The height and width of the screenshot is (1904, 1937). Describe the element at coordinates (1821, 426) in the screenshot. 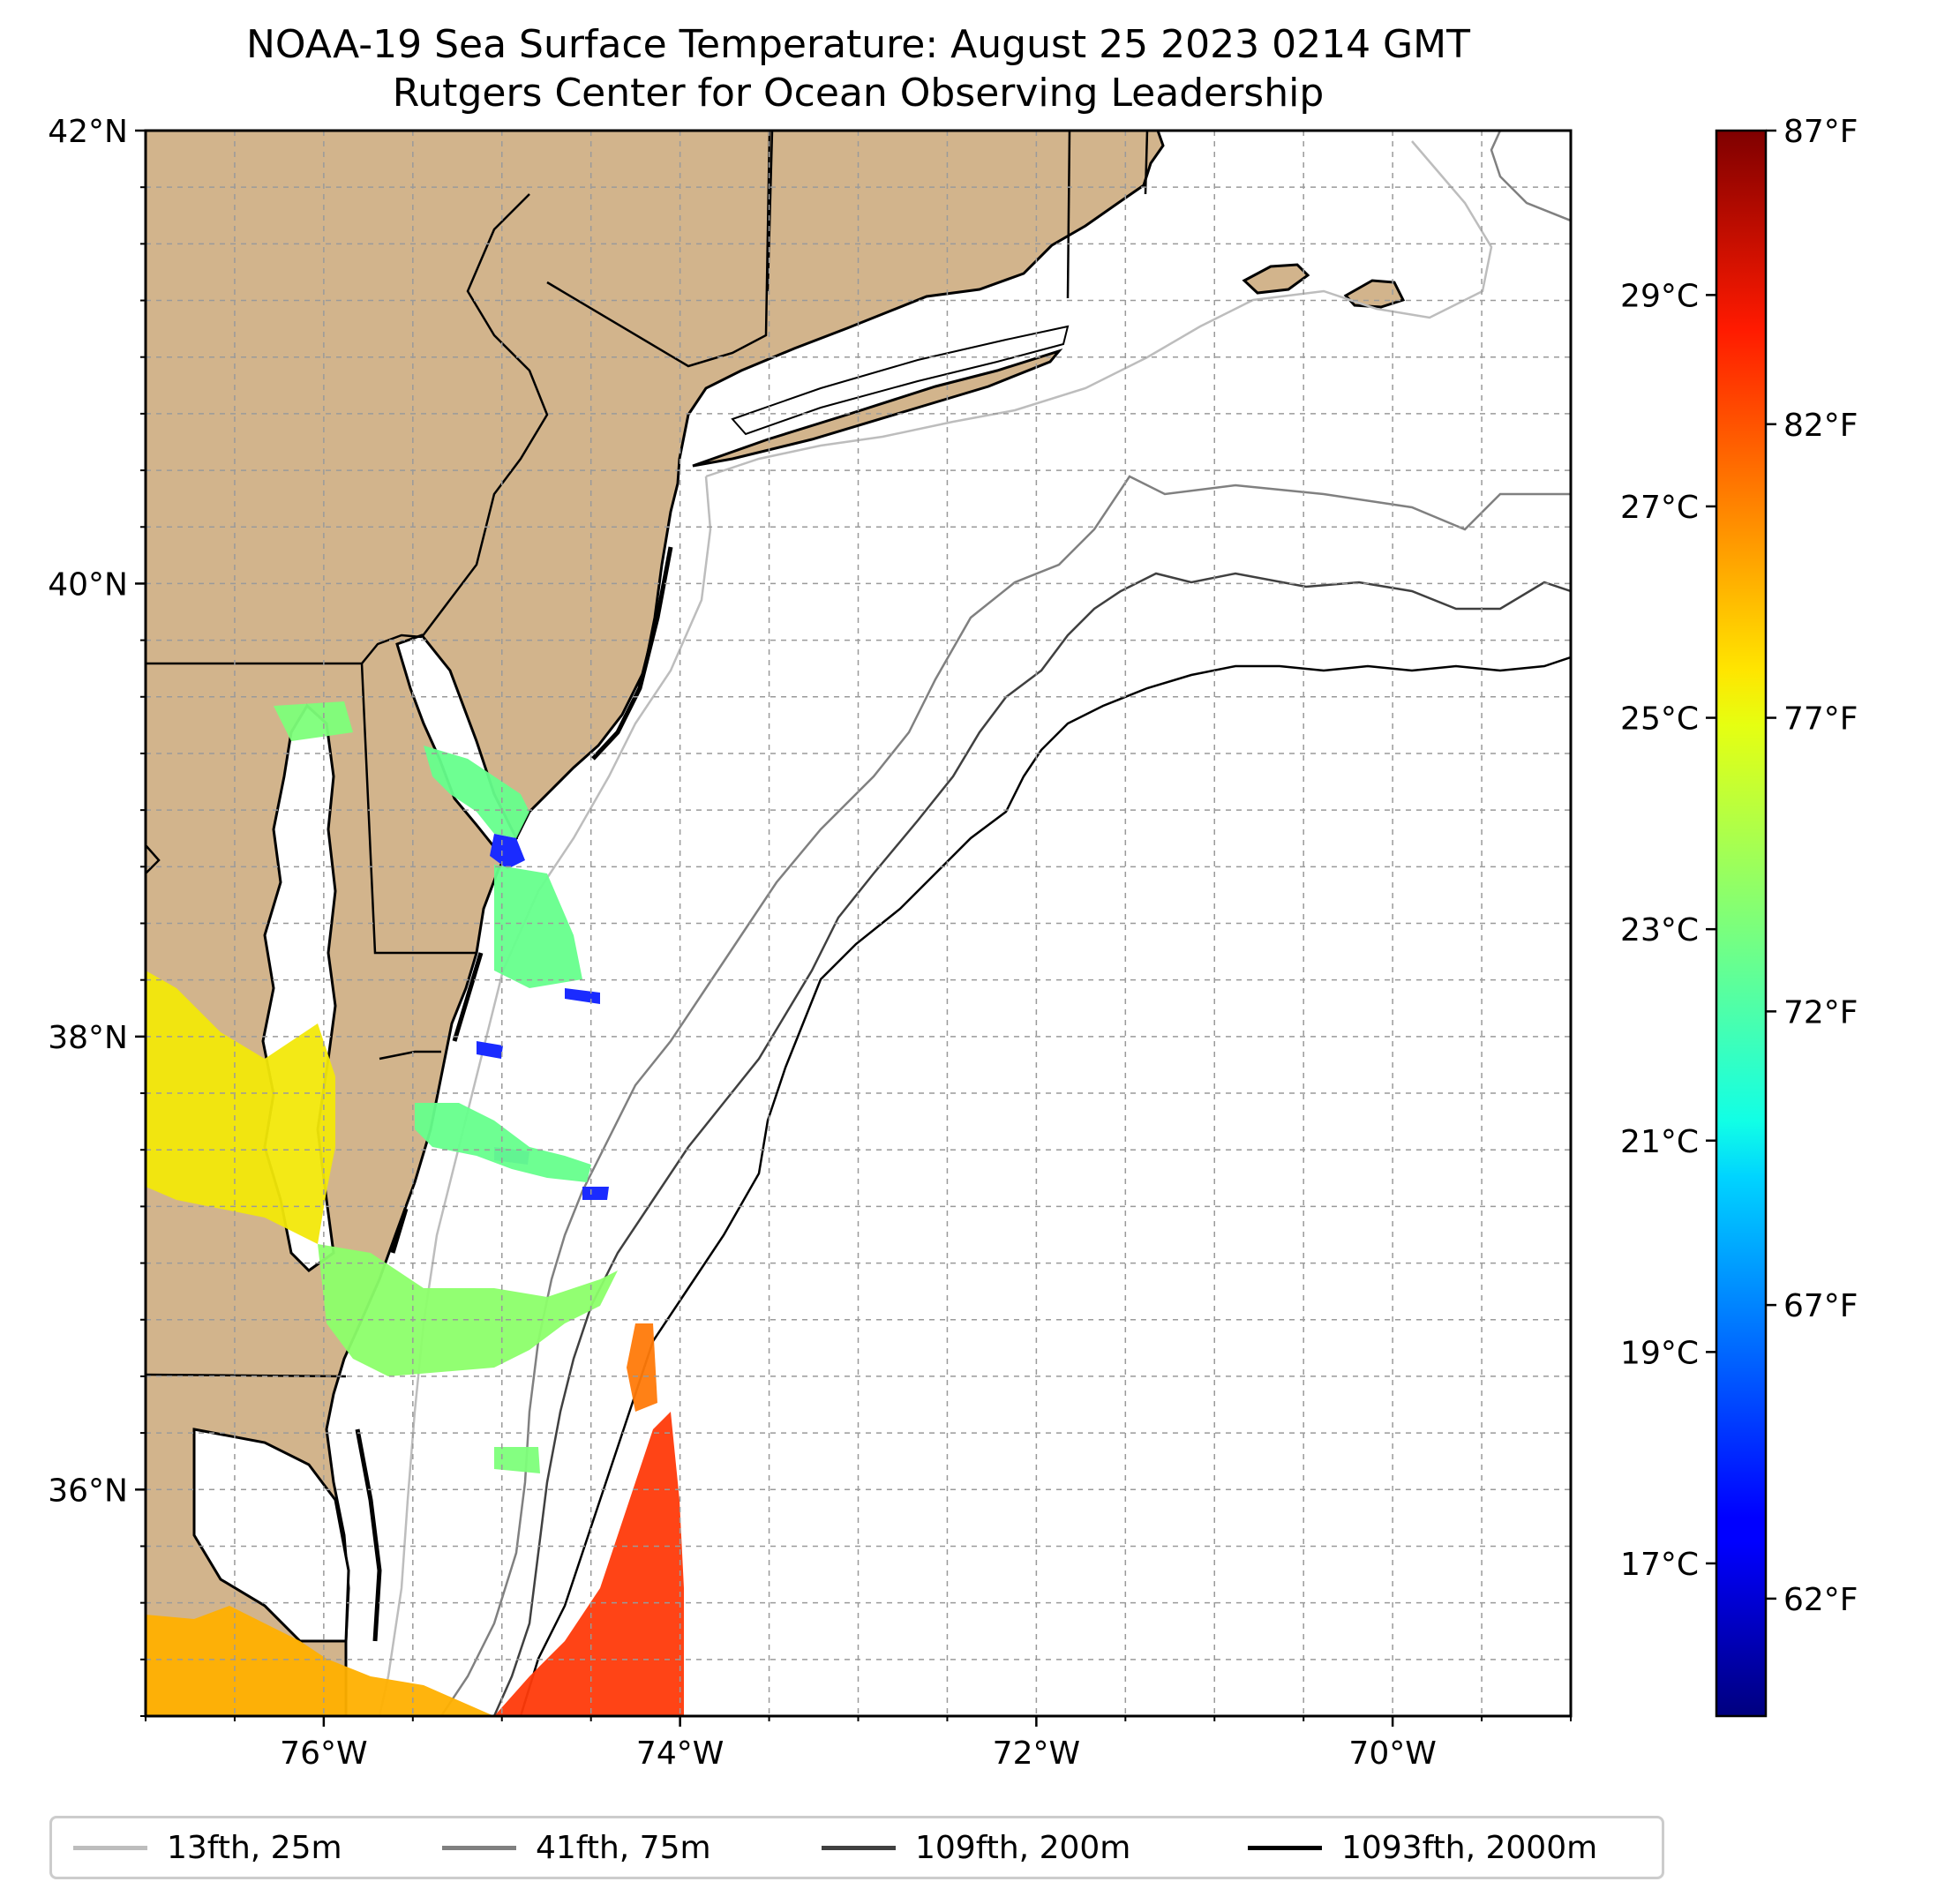

I see `colorbar-f-label: 82°F` at that location.